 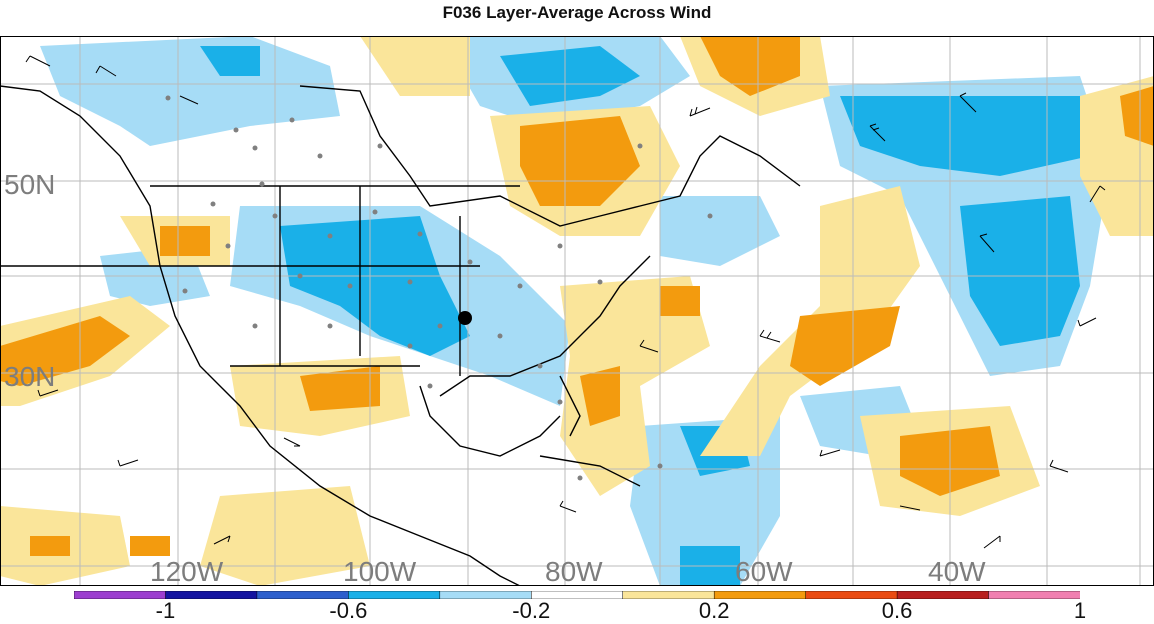 I want to click on lat-label-50n: 50N, so click(x=29, y=184).